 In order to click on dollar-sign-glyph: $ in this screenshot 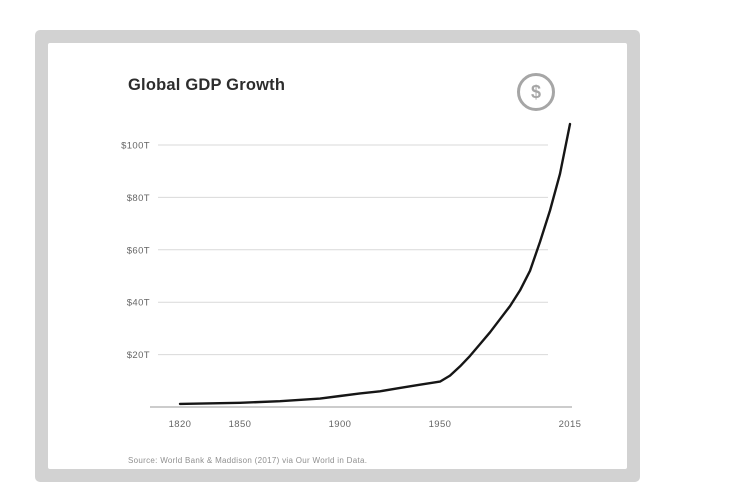, I will do `click(535, 91)`.